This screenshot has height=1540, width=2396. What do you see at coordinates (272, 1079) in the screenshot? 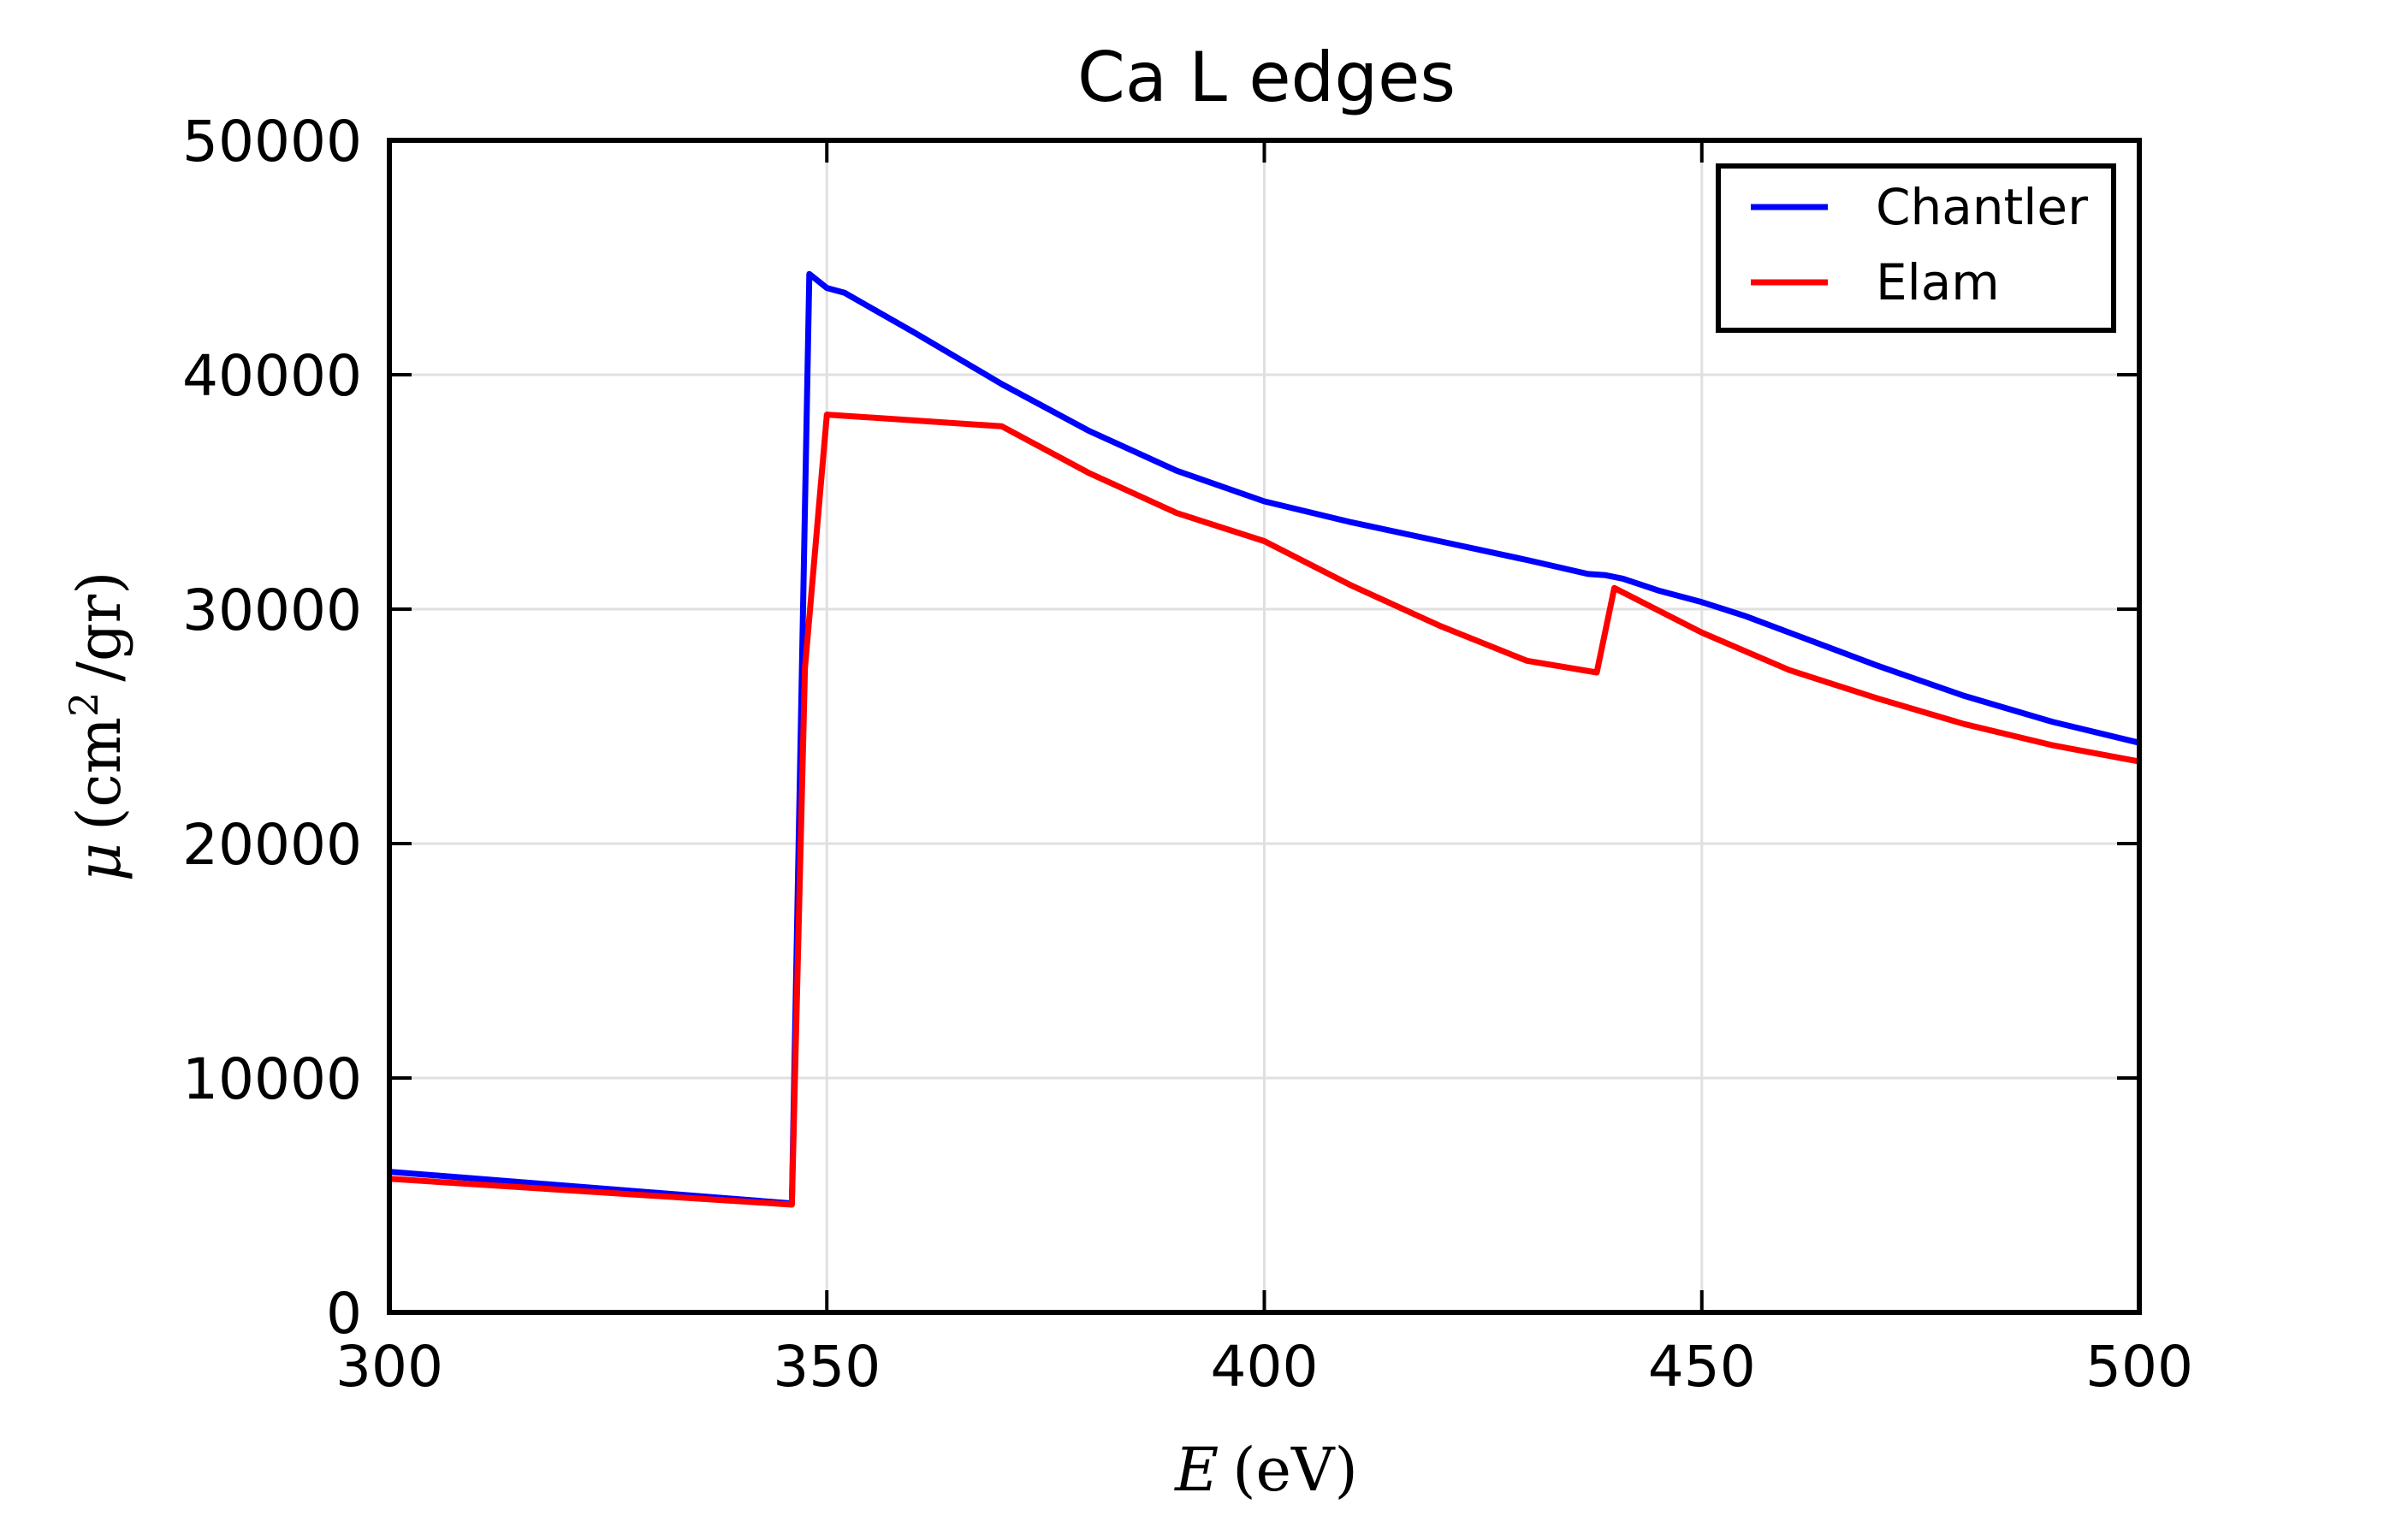
I see `y-tick-label-10000: 10000` at bounding box center [272, 1079].